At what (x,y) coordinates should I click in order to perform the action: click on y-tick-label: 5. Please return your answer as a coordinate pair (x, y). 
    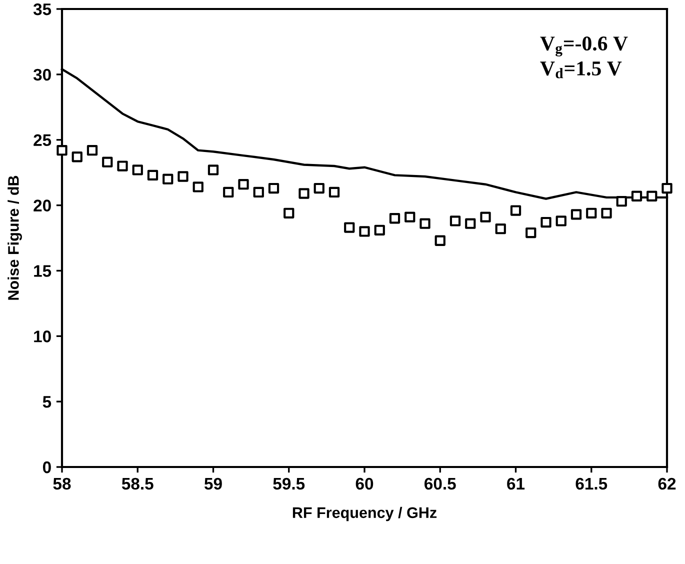
    Looking at the image, I should click on (47, 402).